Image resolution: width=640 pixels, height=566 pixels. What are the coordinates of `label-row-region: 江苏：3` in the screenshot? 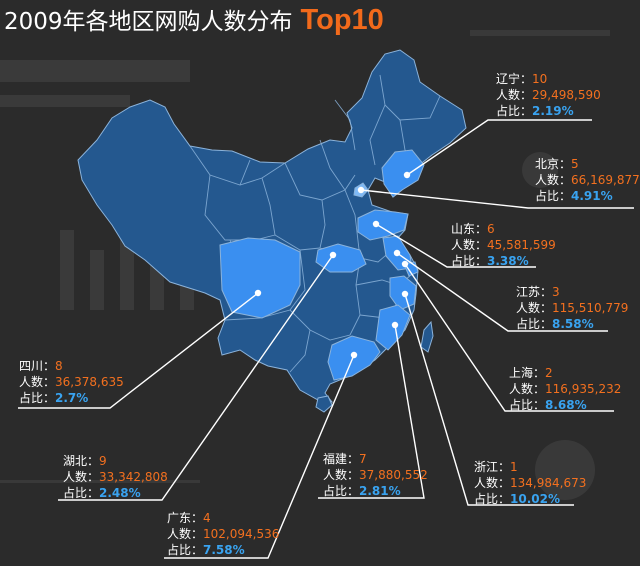 It's located at (572, 292).